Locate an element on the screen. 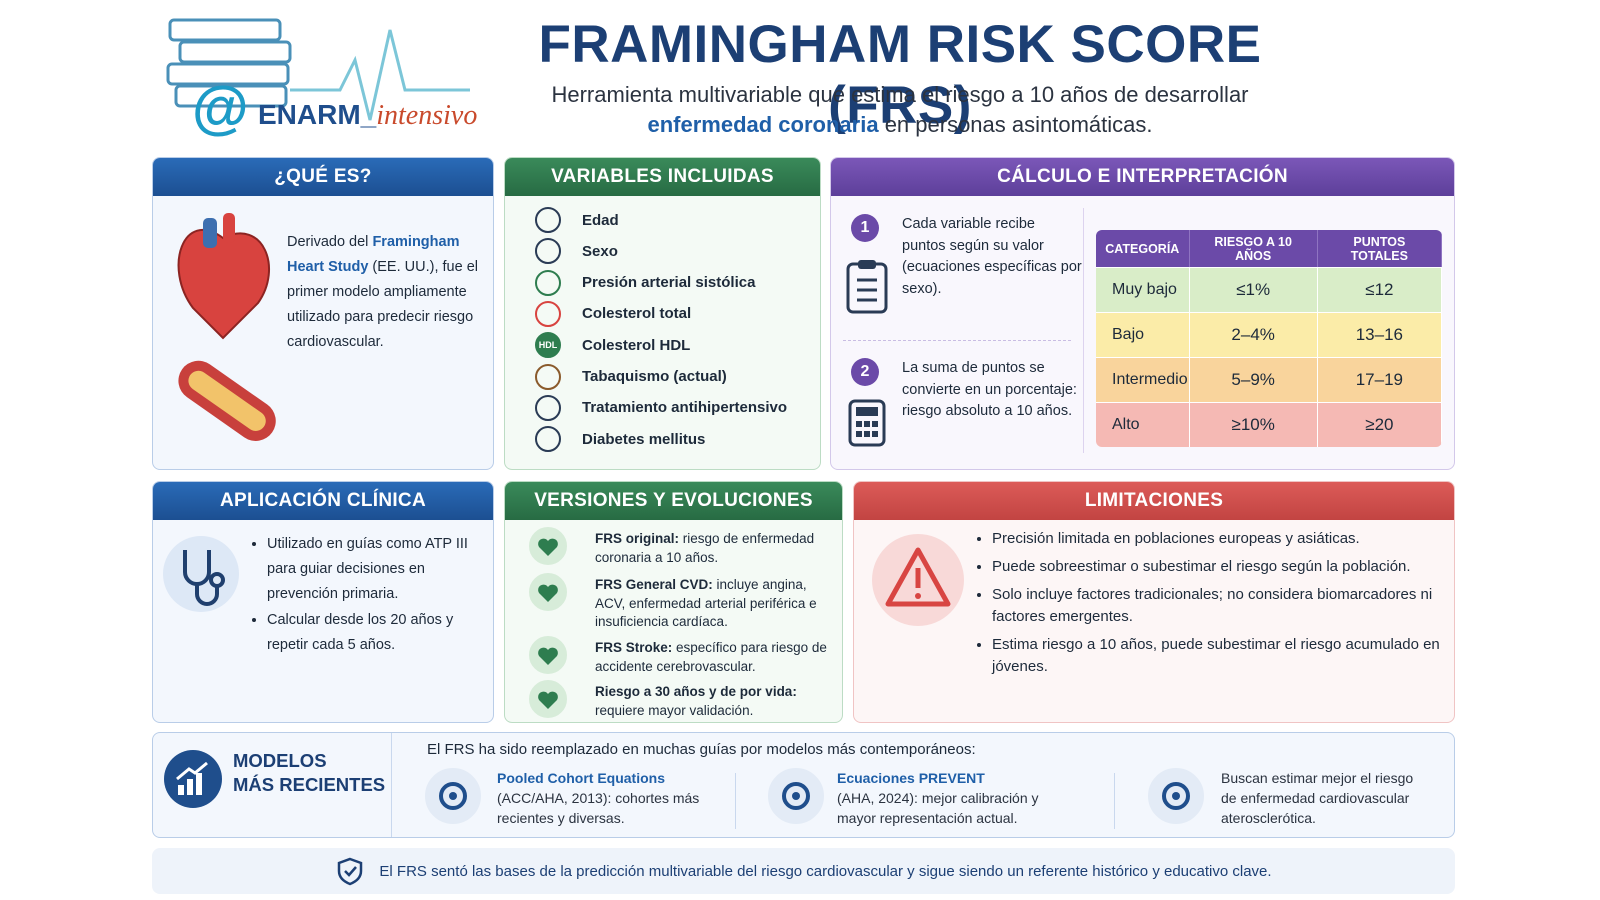 The width and height of the screenshot is (1600, 900). variable-item: Edad is located at coordinates (600, 220).